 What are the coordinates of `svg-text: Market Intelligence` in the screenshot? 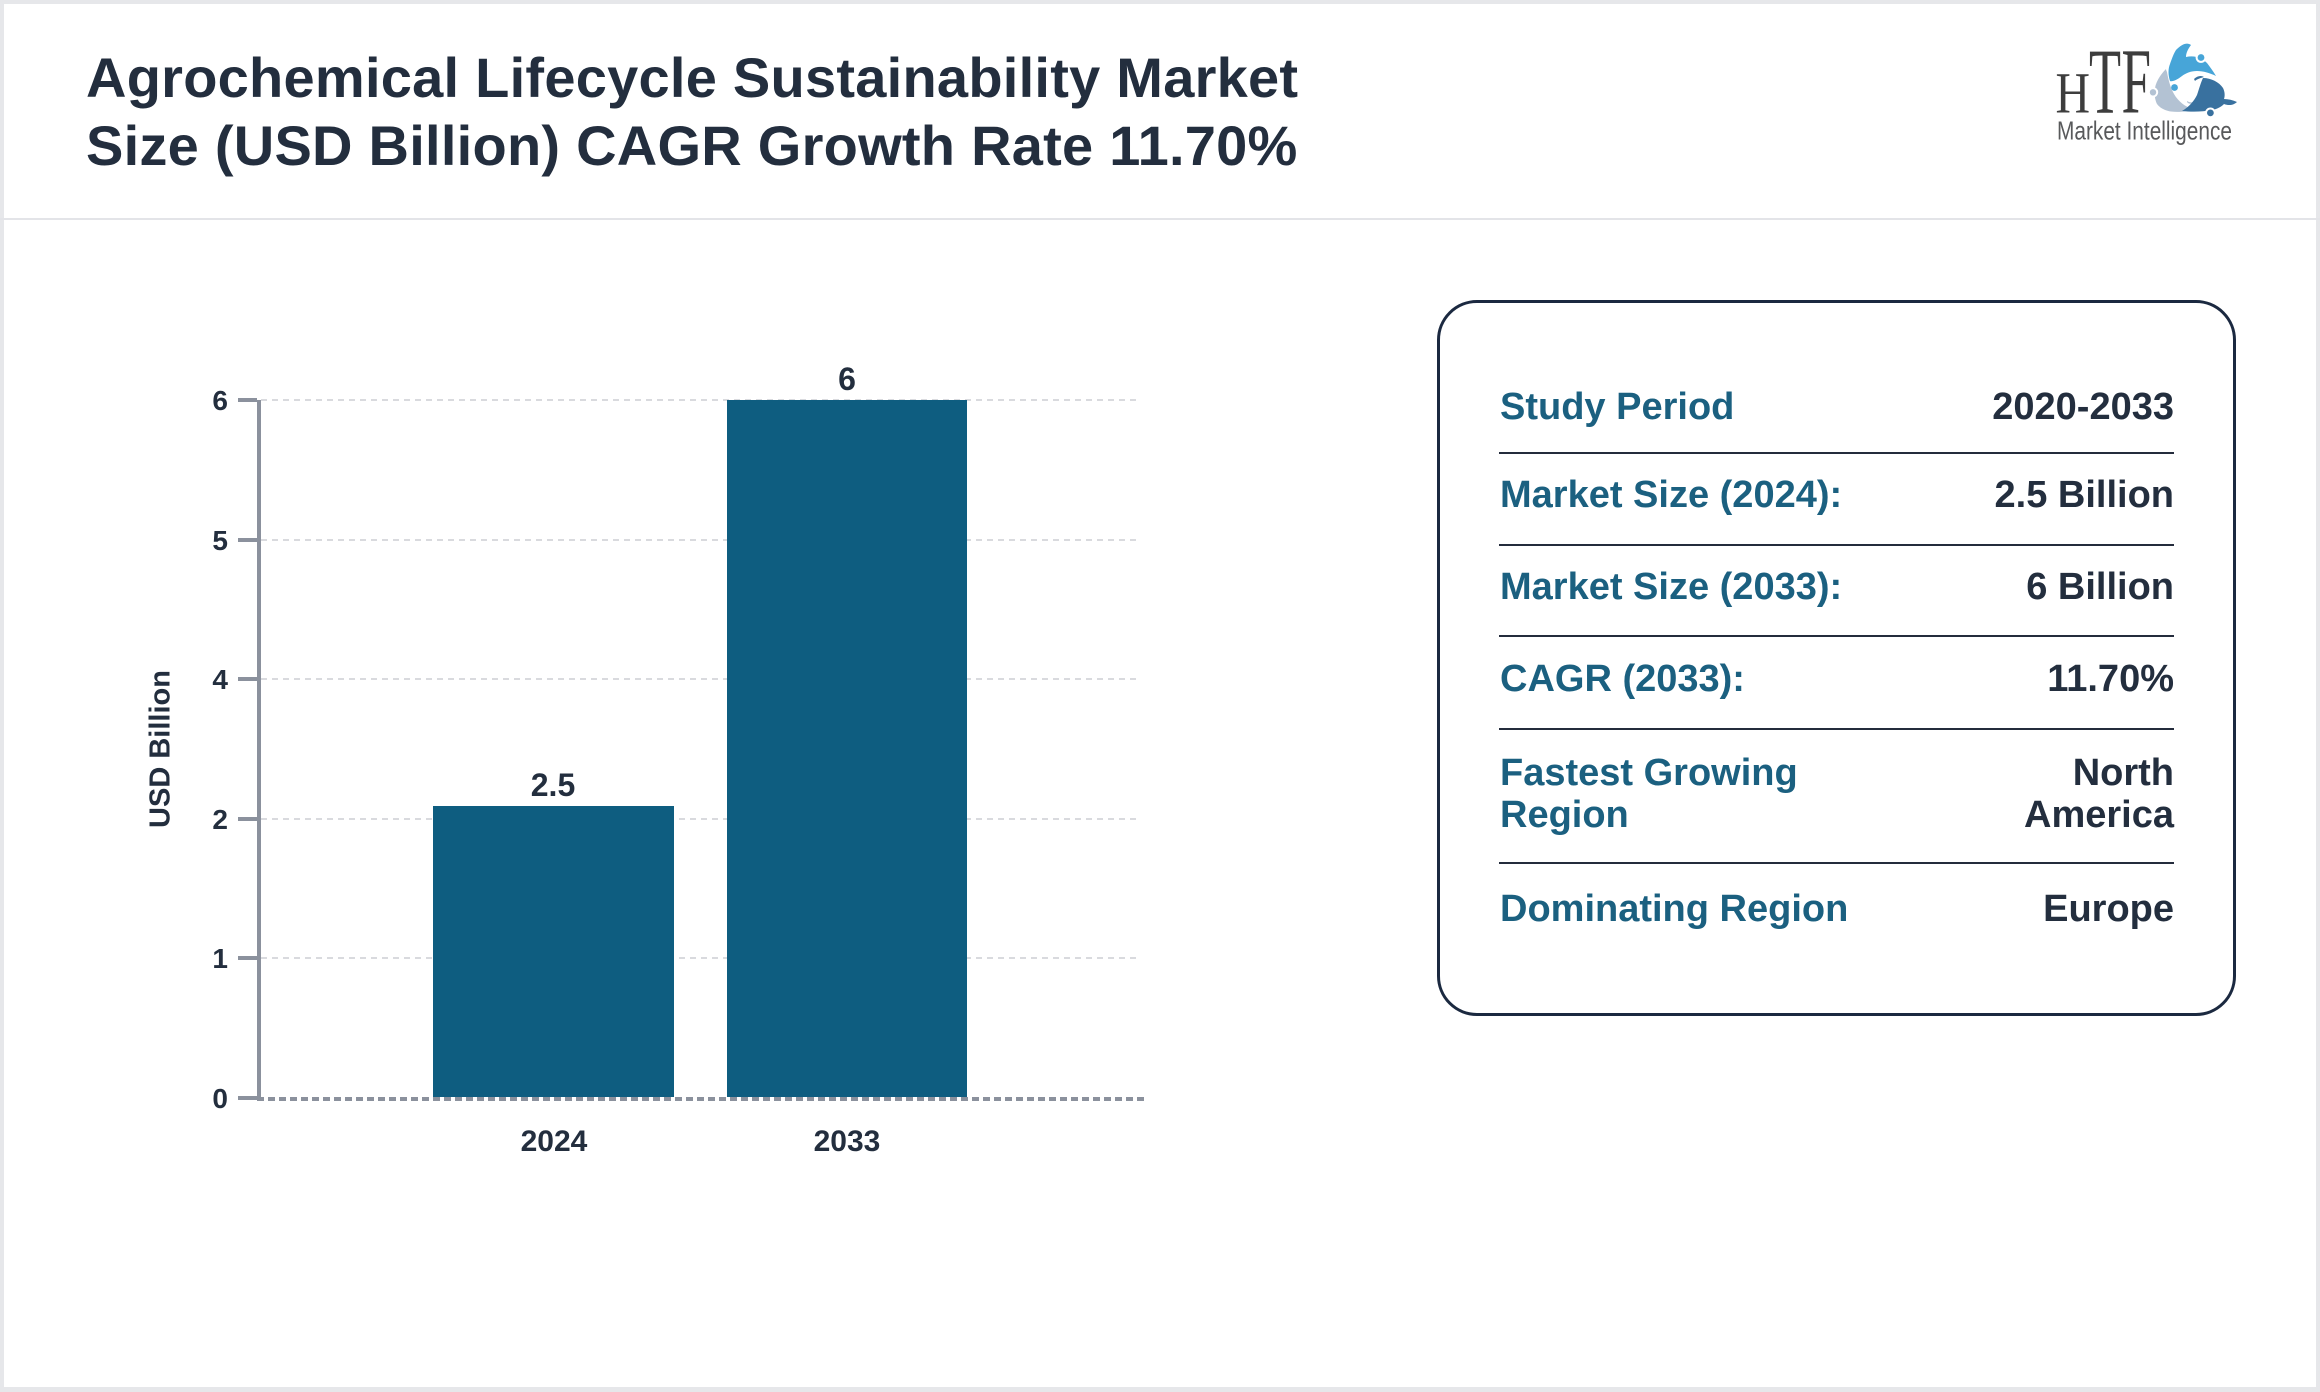 It's located at (2144, 131).